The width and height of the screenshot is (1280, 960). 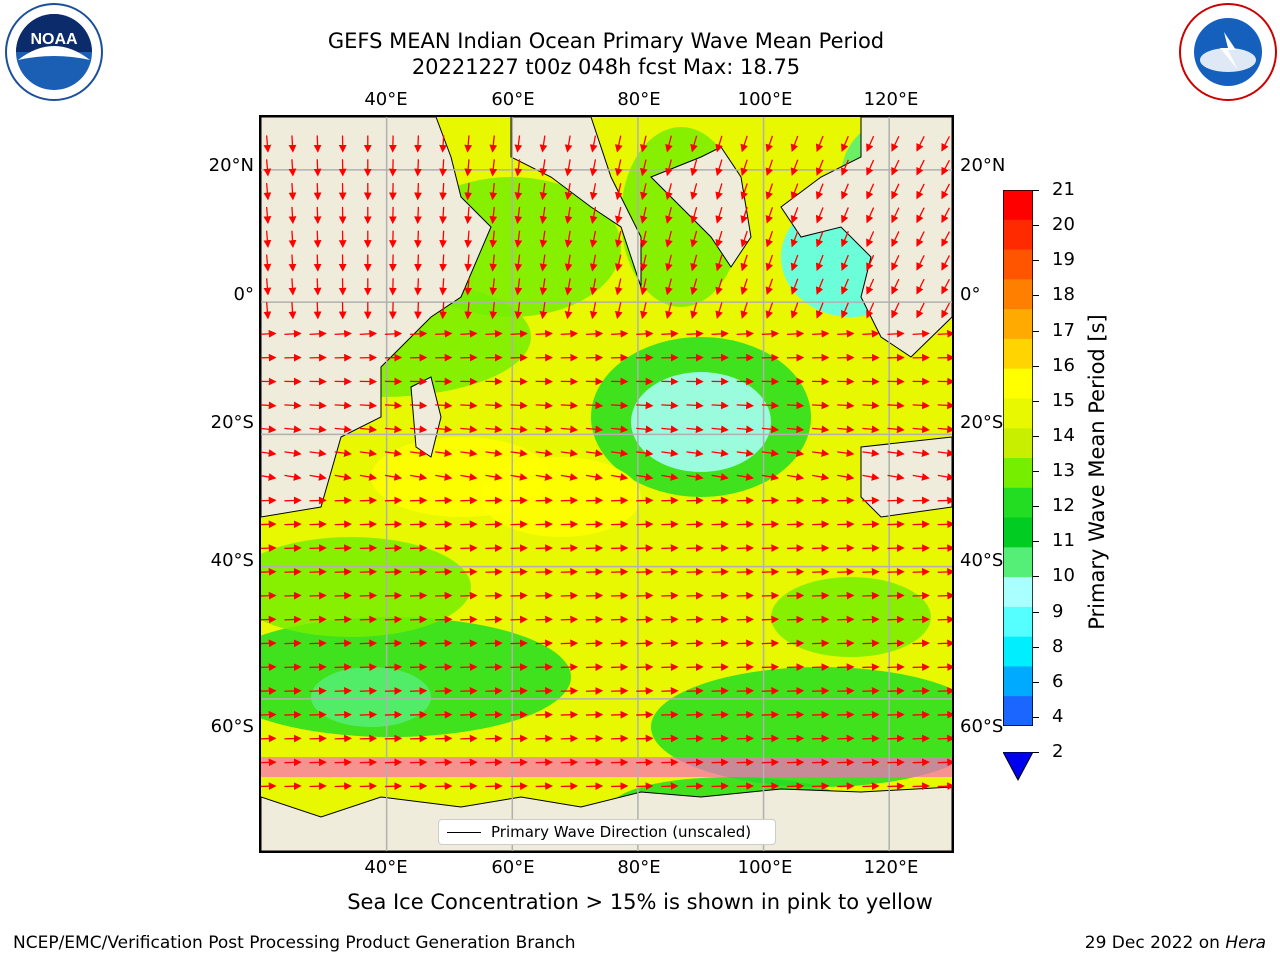 I want to click on footer-date-text: 29 Dec 2022 on, so click(x=1155, y=943).